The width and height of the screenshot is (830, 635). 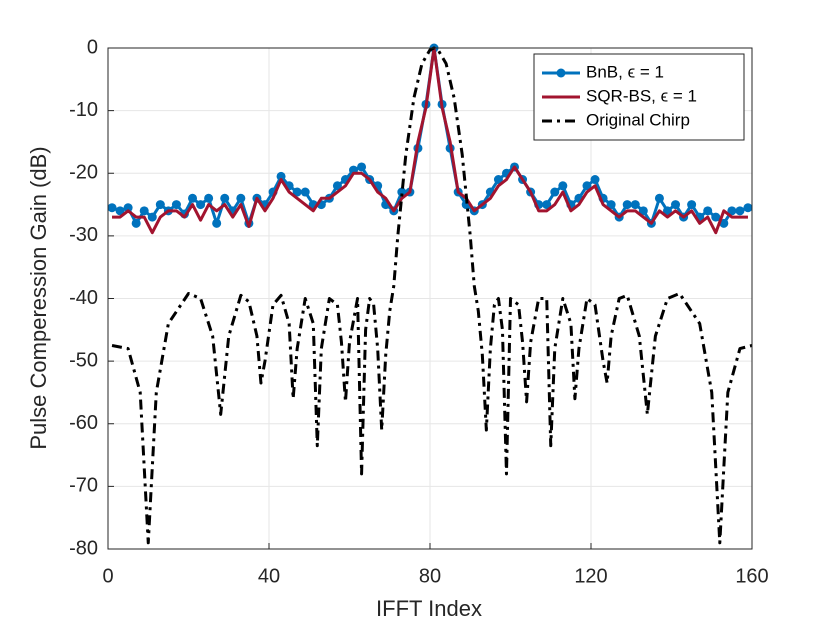 What do you see at coordinates (429, 608) in the screenshot?
I see `x-axis-label: IFFT Index` at bounding box center [429, 608].